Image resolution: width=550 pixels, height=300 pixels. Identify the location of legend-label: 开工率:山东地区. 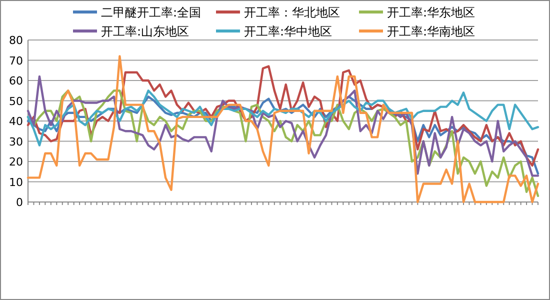
(145, 31).